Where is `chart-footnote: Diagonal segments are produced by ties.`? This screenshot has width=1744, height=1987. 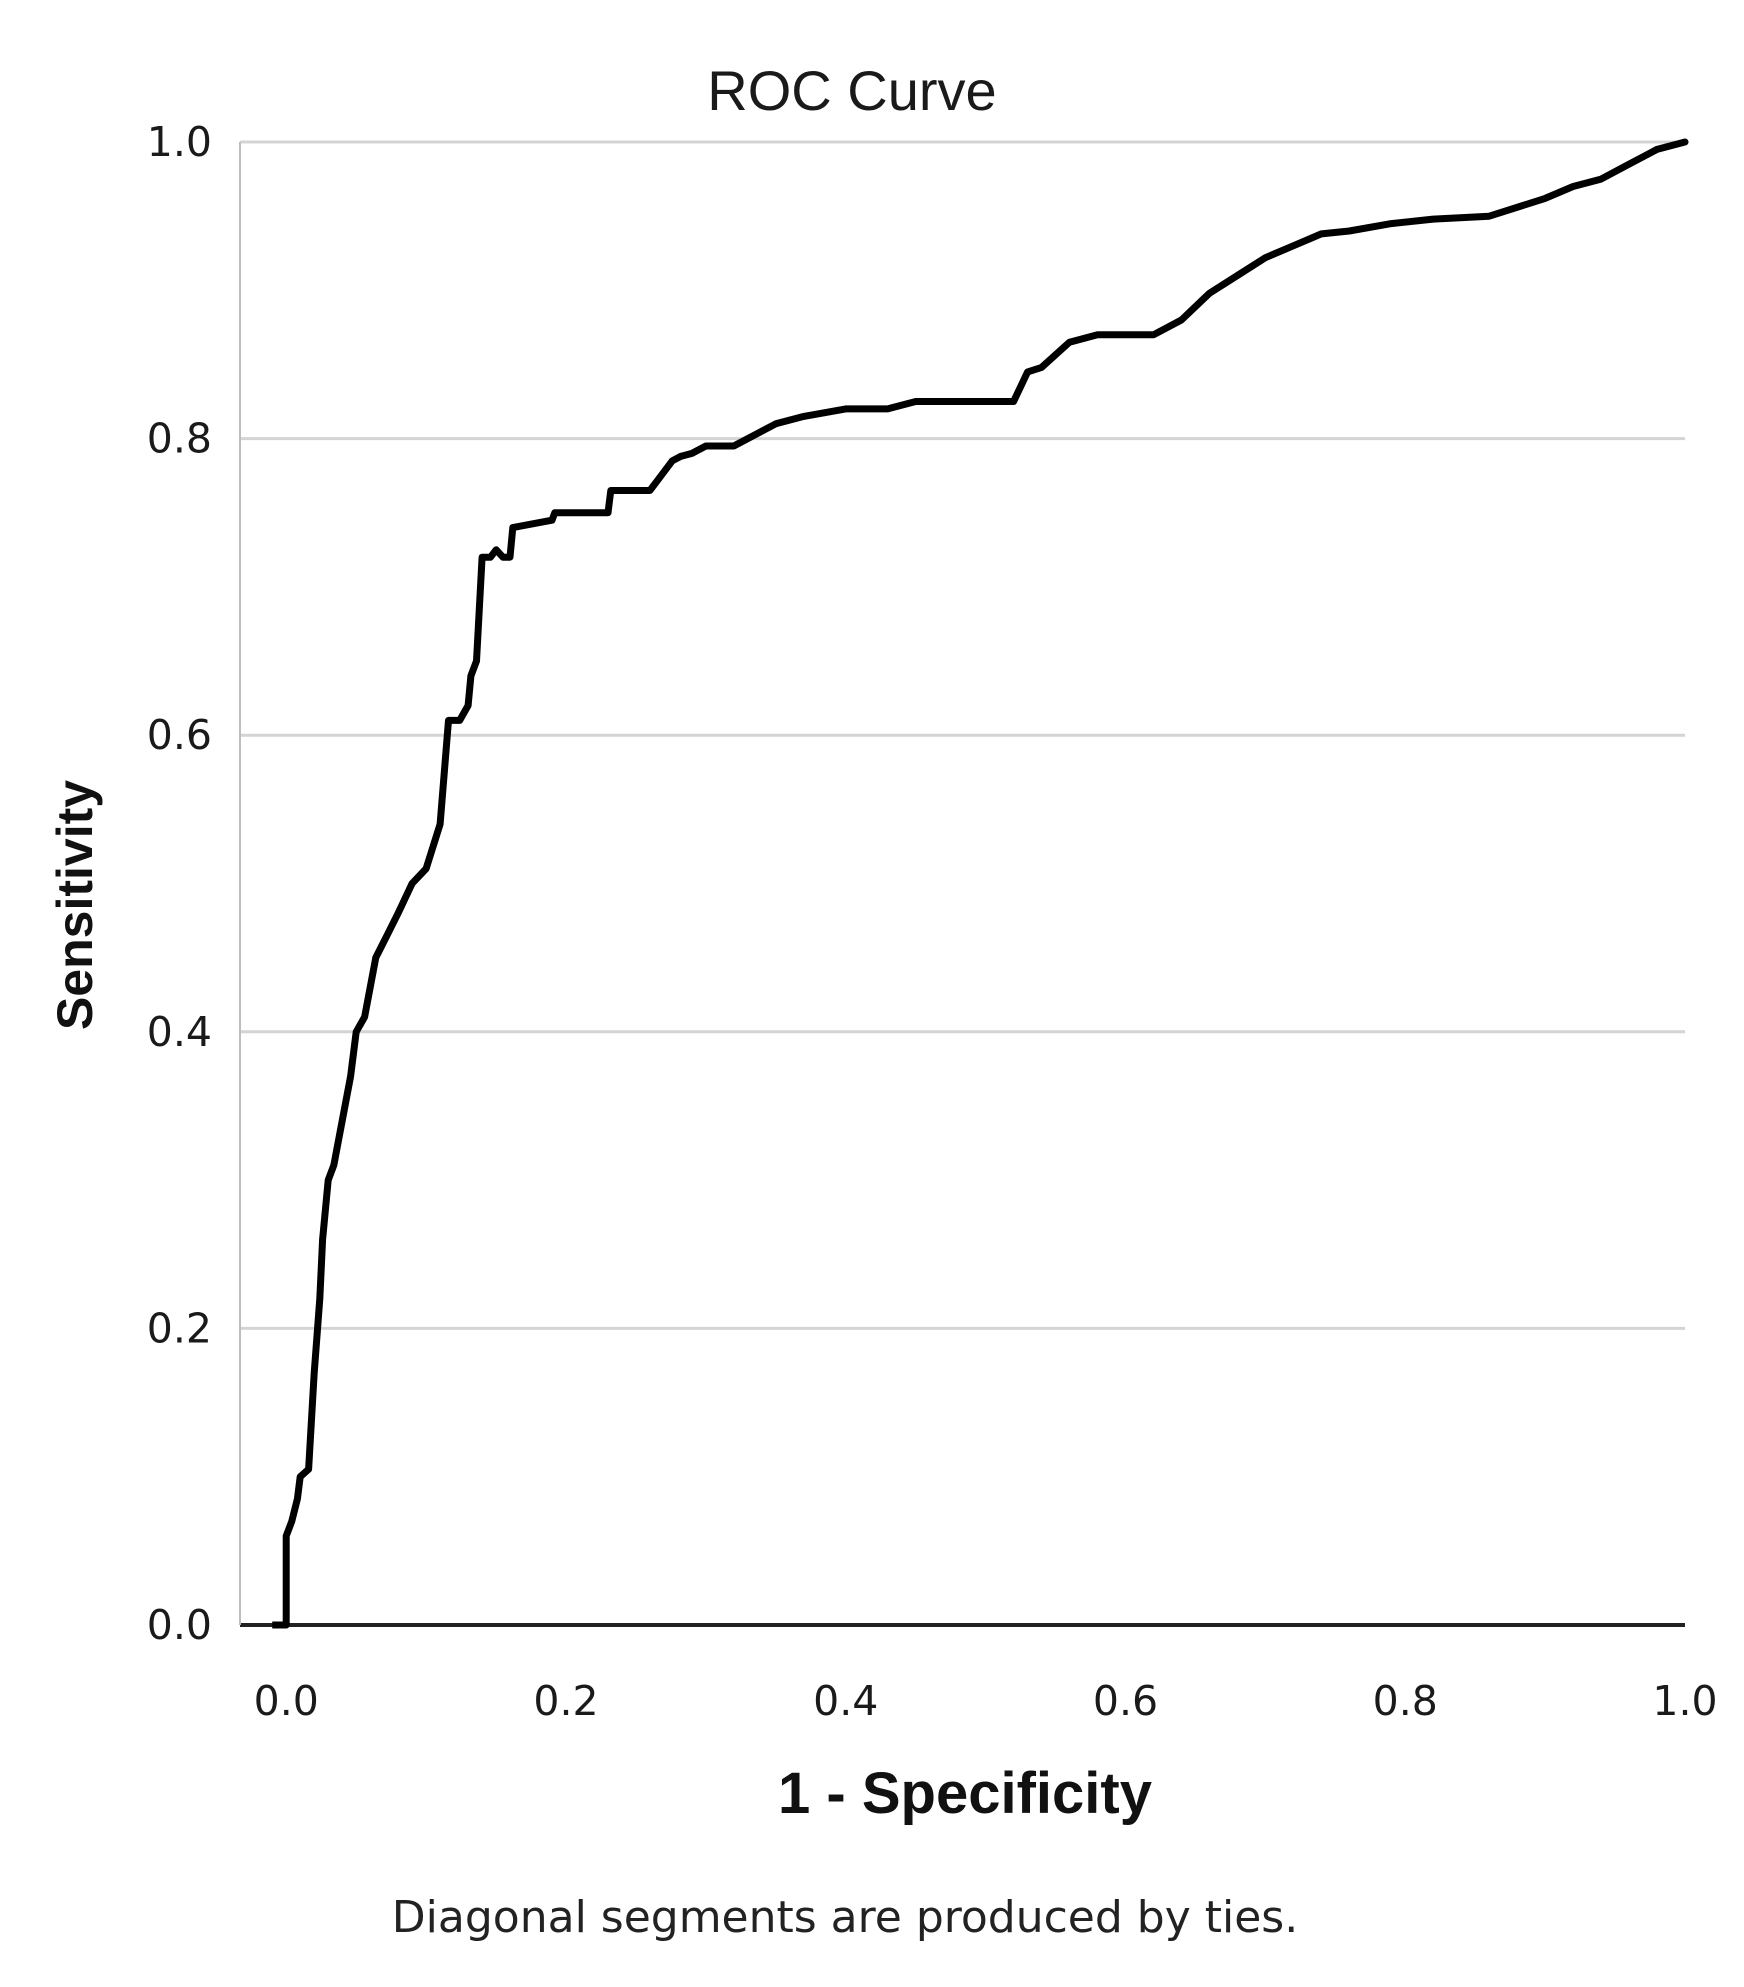
chart-footnote: Diagonal segments are produced by ties. is located at coordinates (845, 1917).